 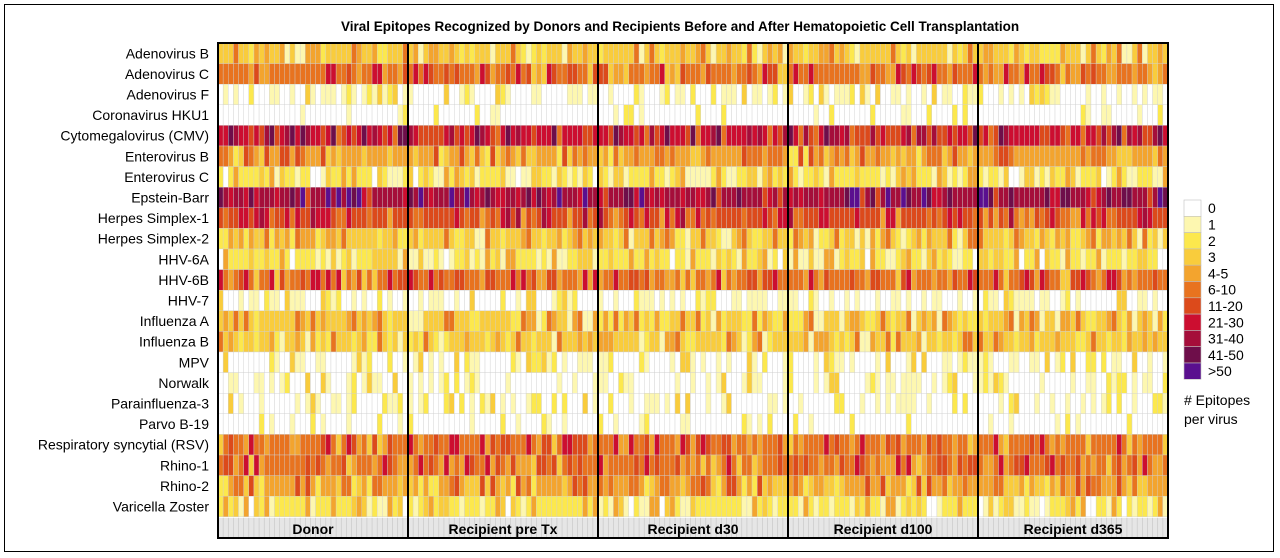 What do you see at coordinates (503, 529) in the screenshot?
I see `group-label: Recipient pre Tx` at bounding box center [503, 529].